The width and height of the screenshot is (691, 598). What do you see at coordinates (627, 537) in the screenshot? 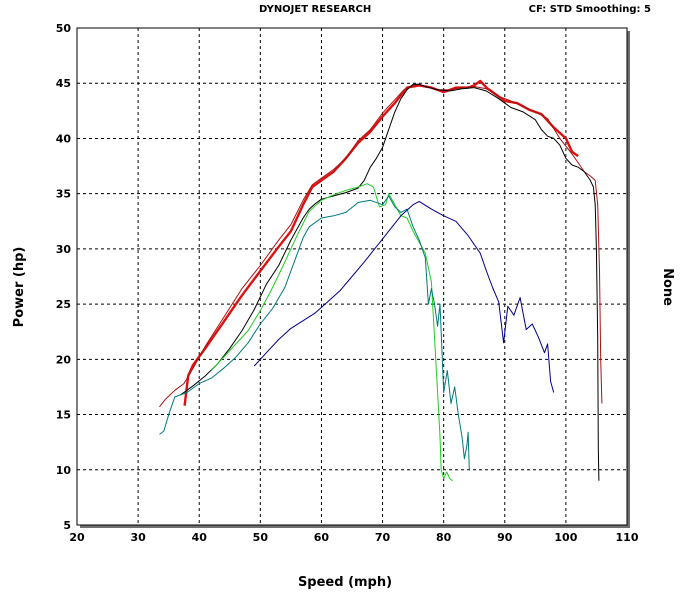
I see `x-tick-label: 110` at bounding box center [627, 537].